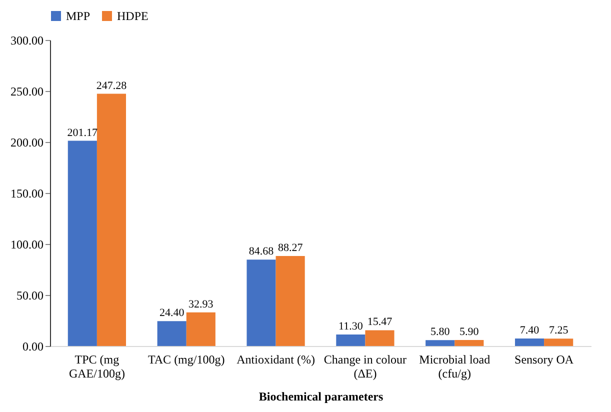  I want to click on data-label: 7.40, so click(530, 330).